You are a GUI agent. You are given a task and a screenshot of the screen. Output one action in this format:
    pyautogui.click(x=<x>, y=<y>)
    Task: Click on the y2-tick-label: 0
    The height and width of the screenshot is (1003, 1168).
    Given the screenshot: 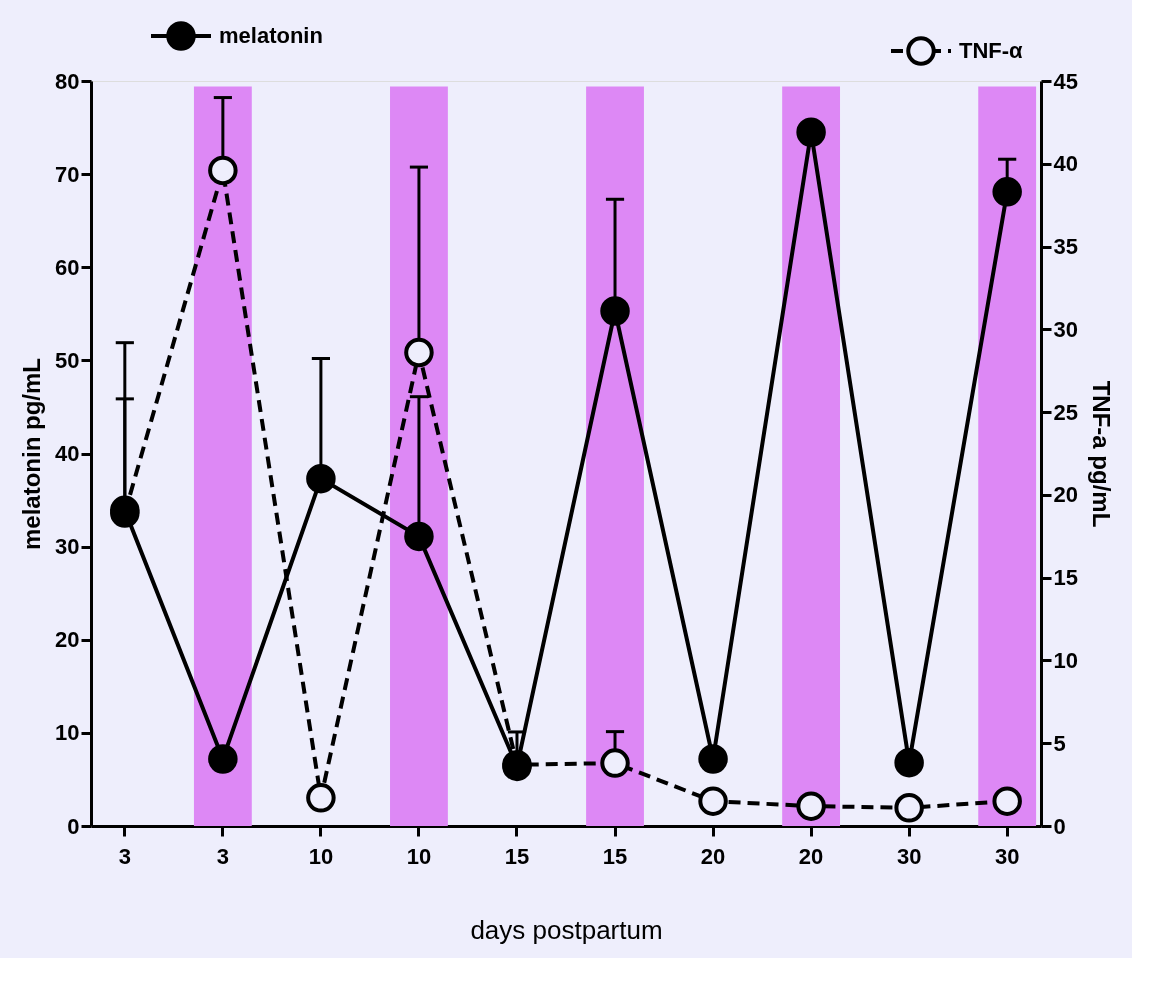 What is the action you would take?
    pyautogui.click(x=1059, y=826)
    